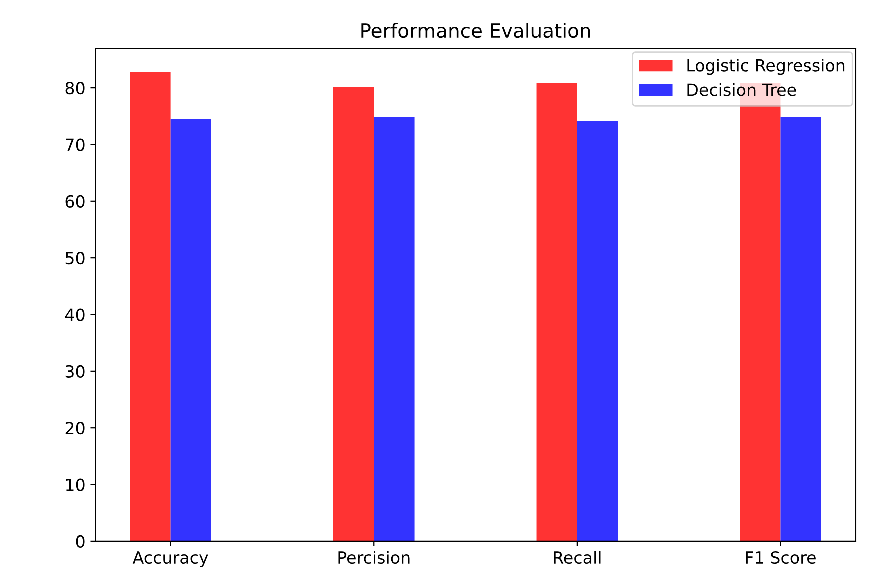  I want to click on x-tick-label: Accuracy, so click(170, 560).